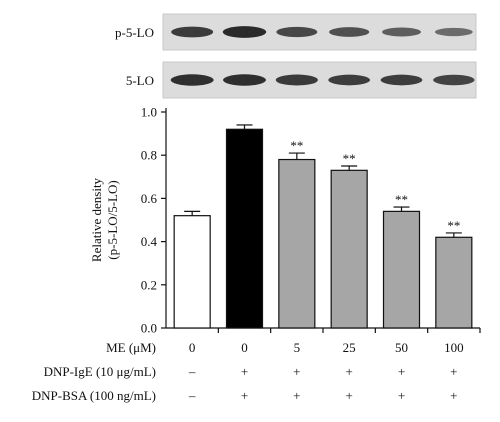  I want to click on treatment-value: 5, so click(297, 347).